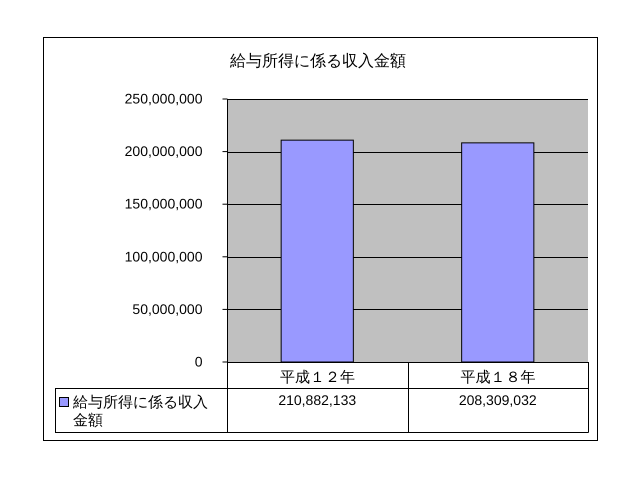 This screenshot has height=480, width=640. I want to click on y-tick-label: 250,000,000, so click(163, 98).